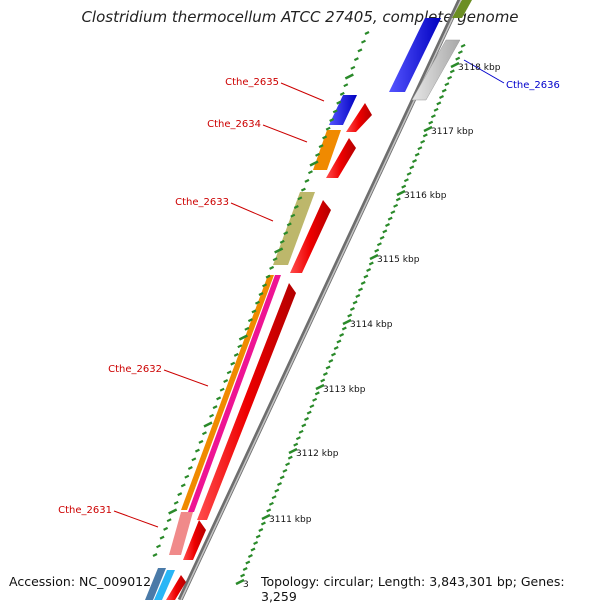  What do you see at coordinates (344, 390) in the screenshot?
I see `scale-tick-label: 3113 kbp` at bounding box center [344, 390].